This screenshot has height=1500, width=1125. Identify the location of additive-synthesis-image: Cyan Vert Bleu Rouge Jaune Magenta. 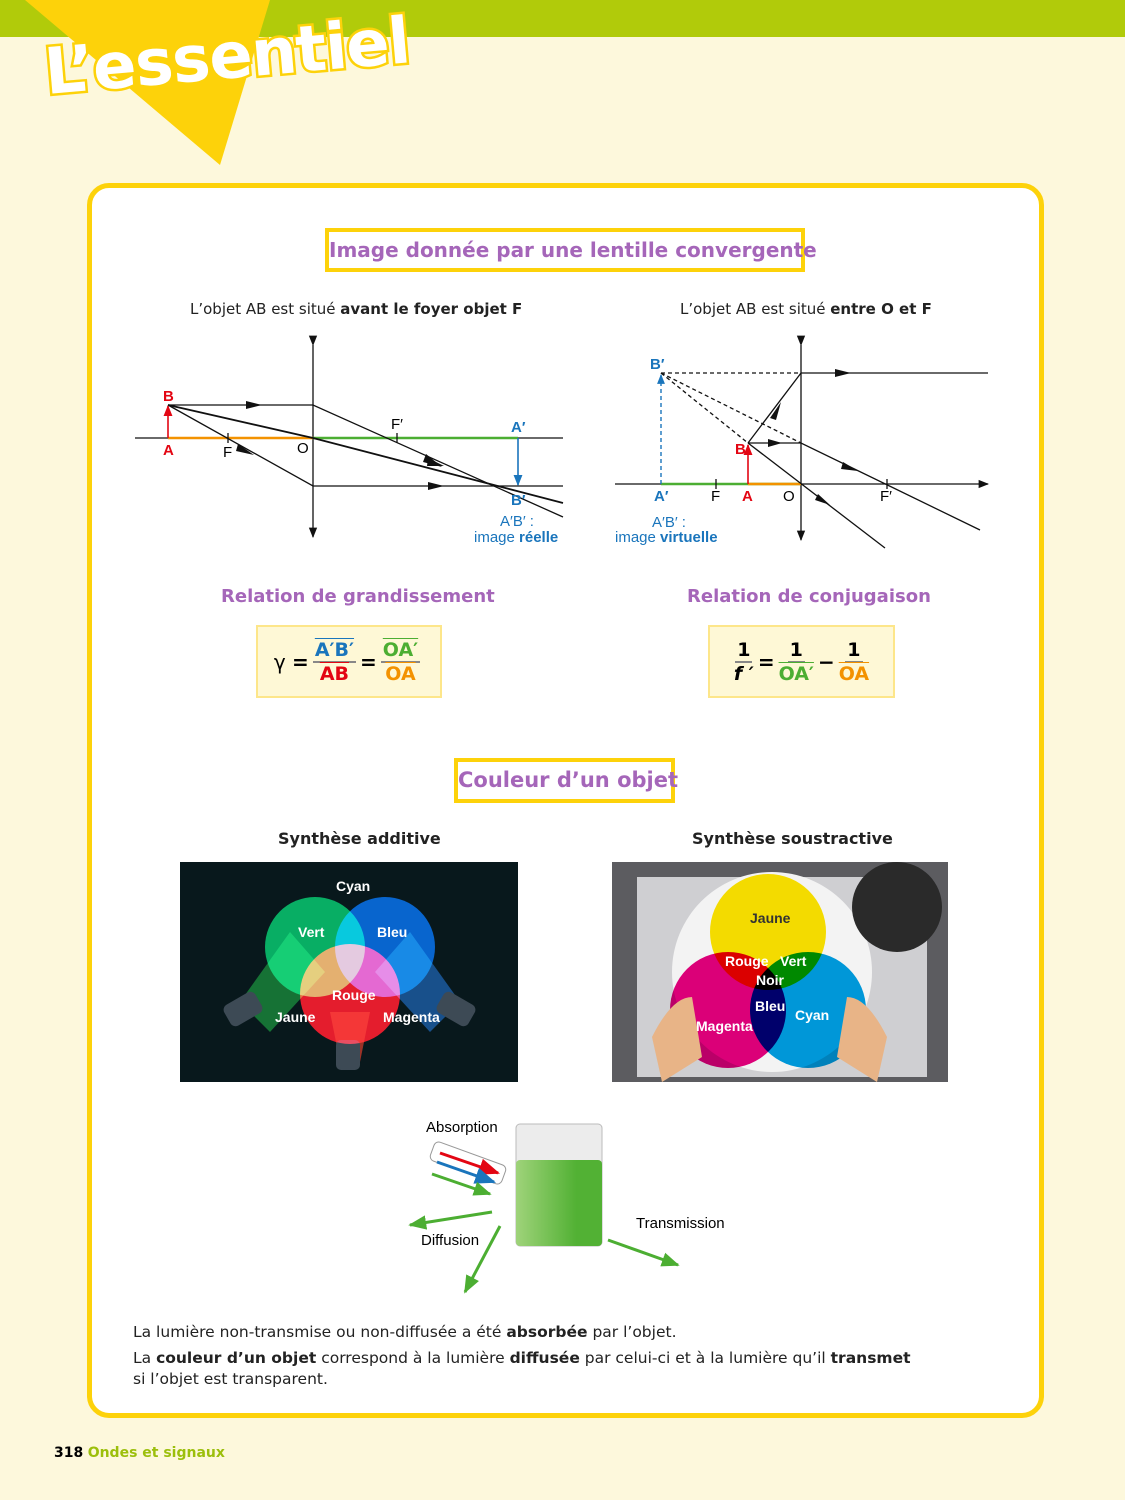
(349, 972).